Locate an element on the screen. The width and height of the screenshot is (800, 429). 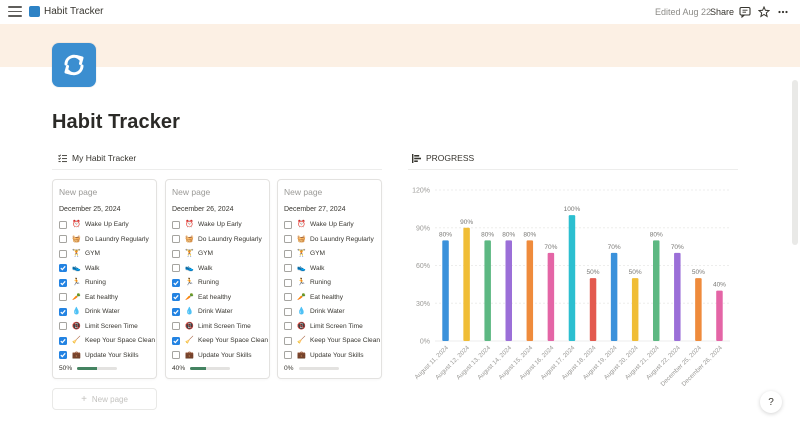
bar-chart-icon is located at coordinates (416, 158).